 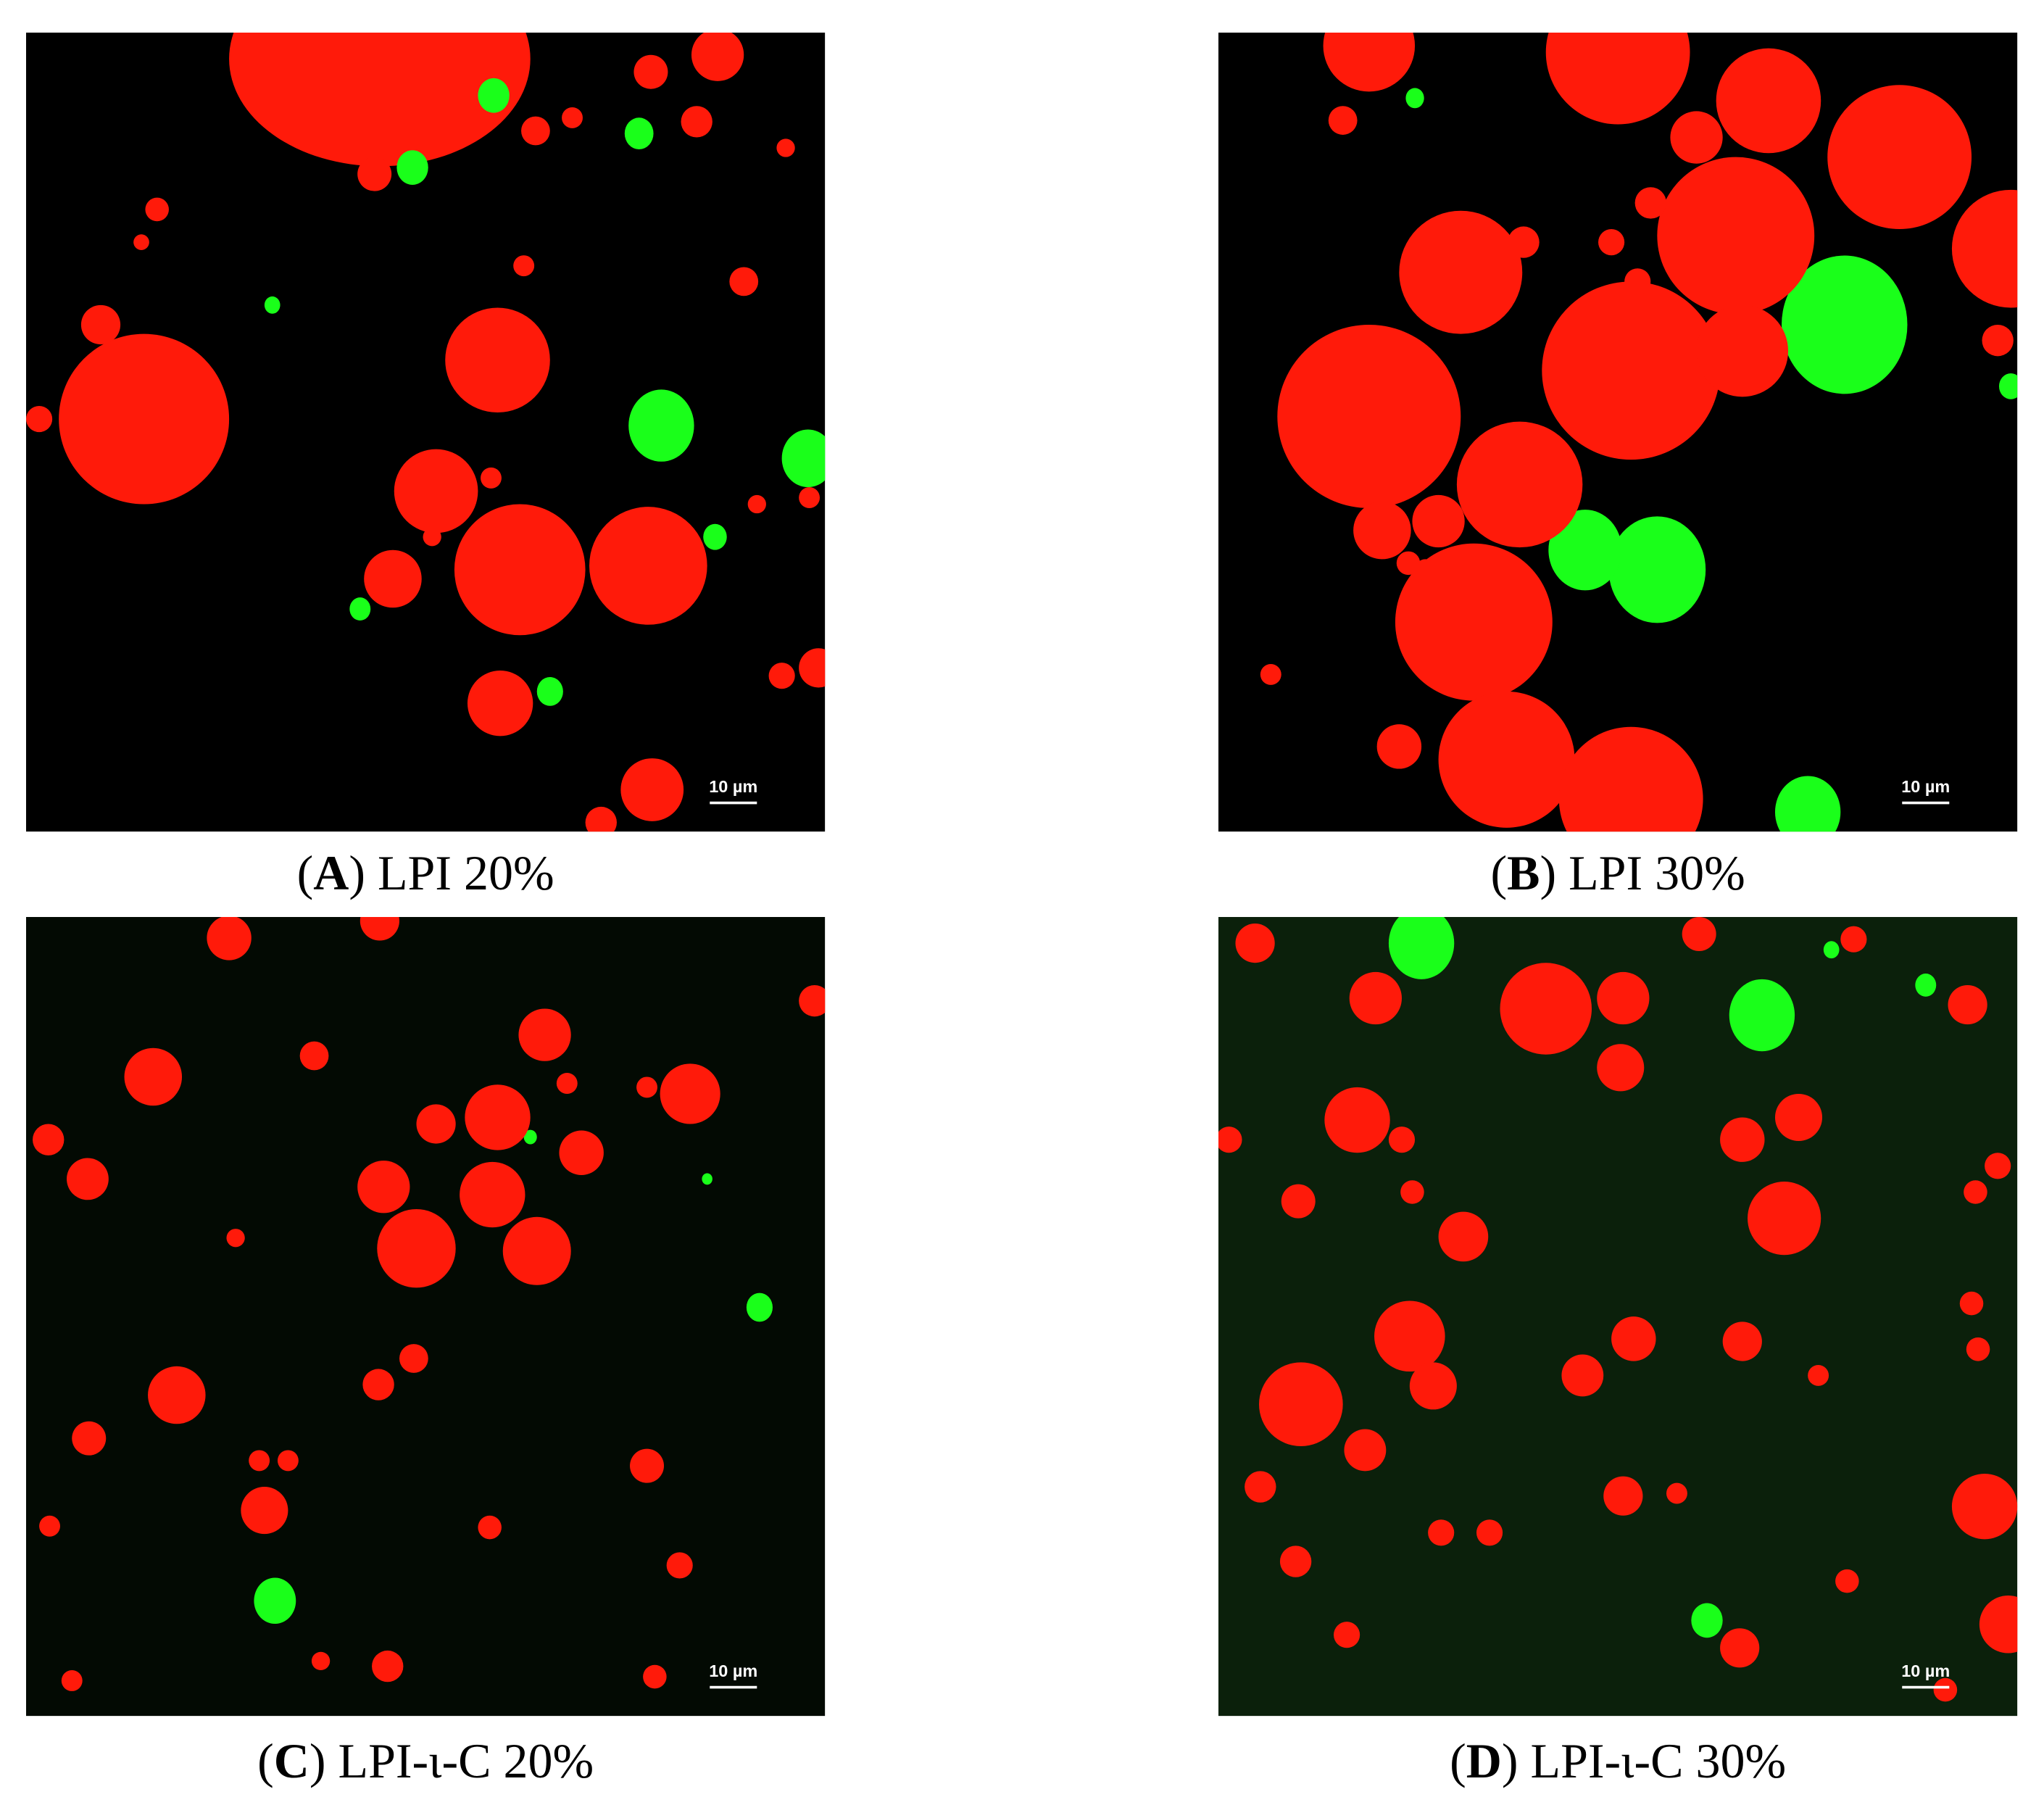 What do you see at coordinates (1618, 872) in the screenshot?
I see `panel-caption: (B) LPI 30%` at bounding box center [1618, 872].